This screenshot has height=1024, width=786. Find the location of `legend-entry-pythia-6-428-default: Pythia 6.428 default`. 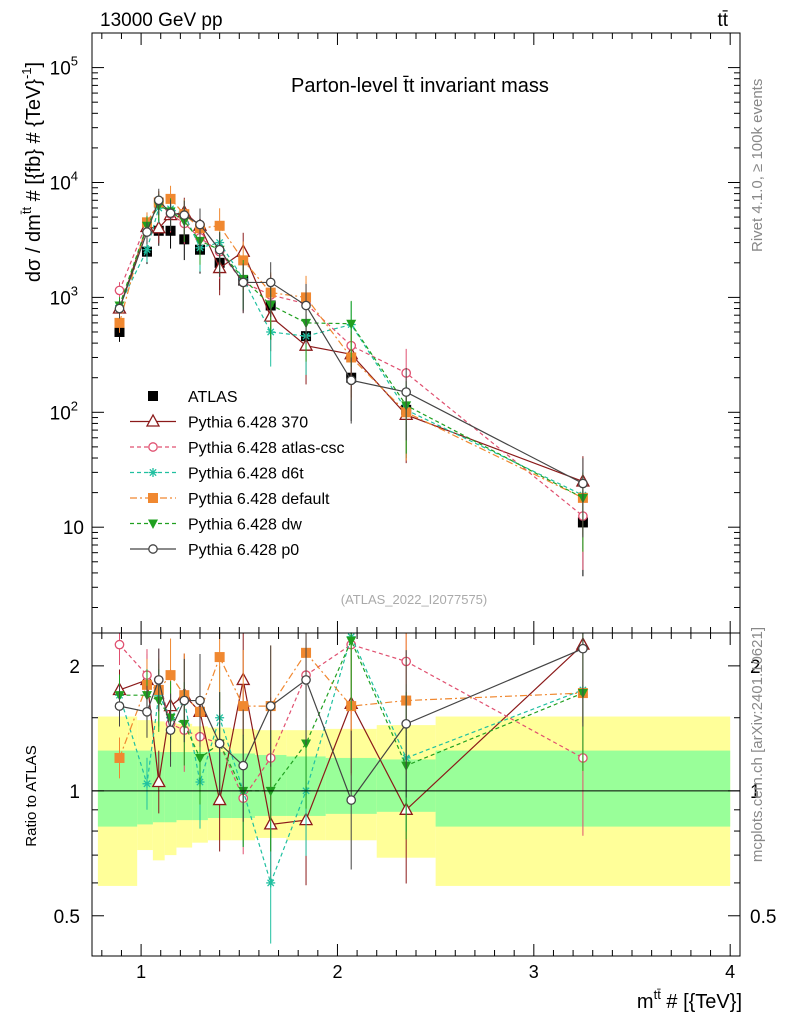

legend-entry-pythia-6-428-default: Pythia 6.428 default is located at coordinates (230, 499).